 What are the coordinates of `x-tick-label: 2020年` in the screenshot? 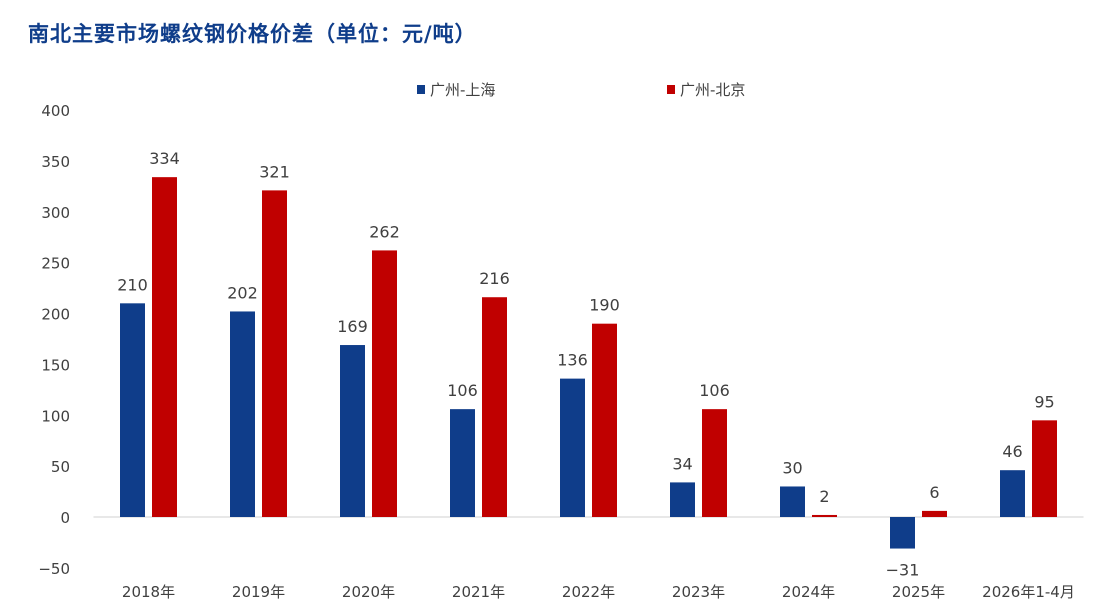 It's located at (368, 592).